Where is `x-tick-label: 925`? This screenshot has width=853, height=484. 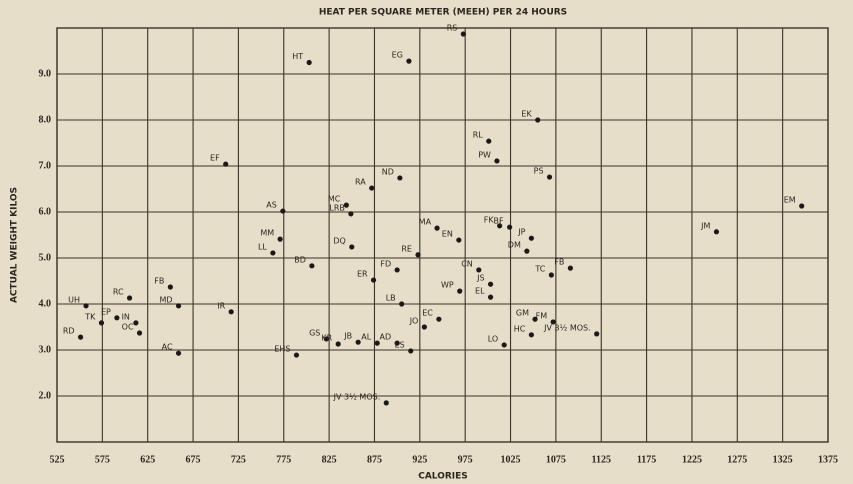 x-tick-label: 925 is located at coordinates (419, 459).